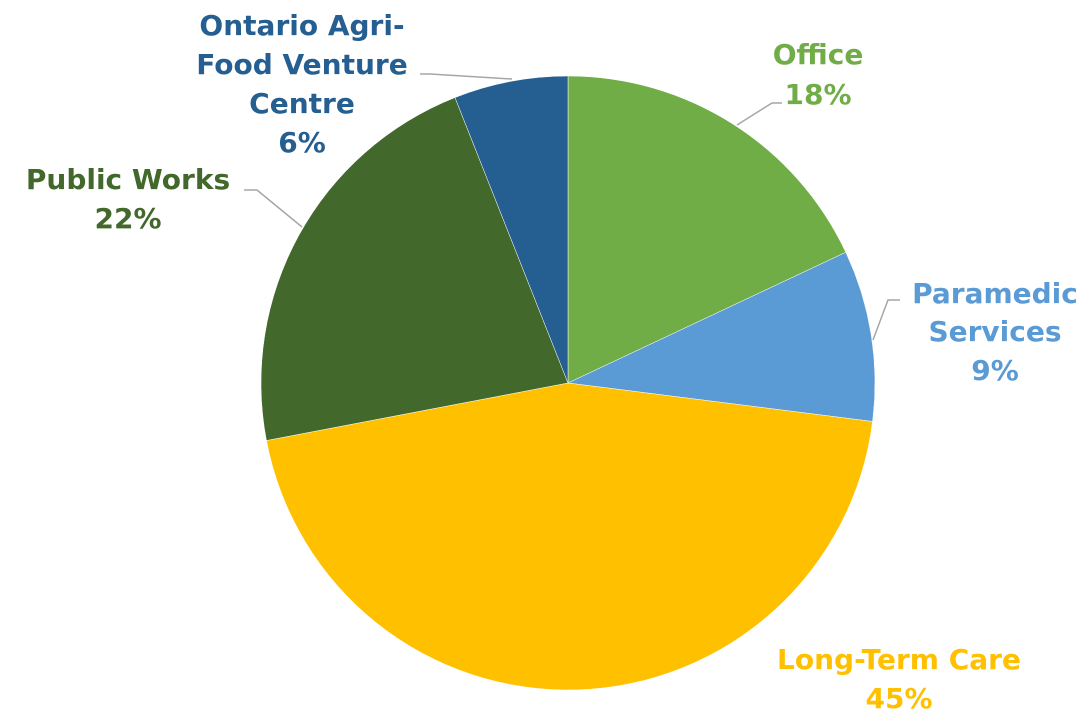 The width and height of the screenshot is (1090, 713). I want to click on slice-name-office: Office, so click(818, 54).